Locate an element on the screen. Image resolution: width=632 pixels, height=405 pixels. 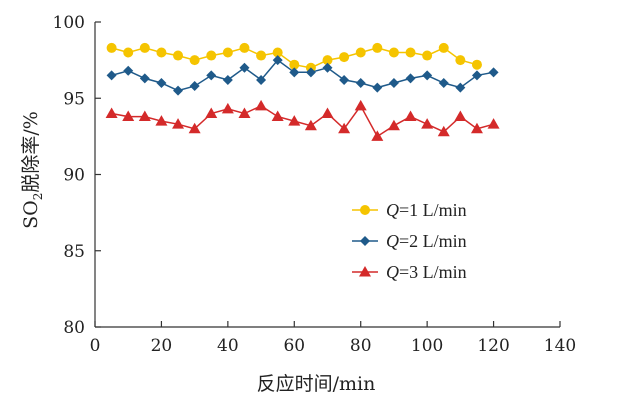
legend-entry-1: Q=1 L/min is located at coordinates (409, 210).